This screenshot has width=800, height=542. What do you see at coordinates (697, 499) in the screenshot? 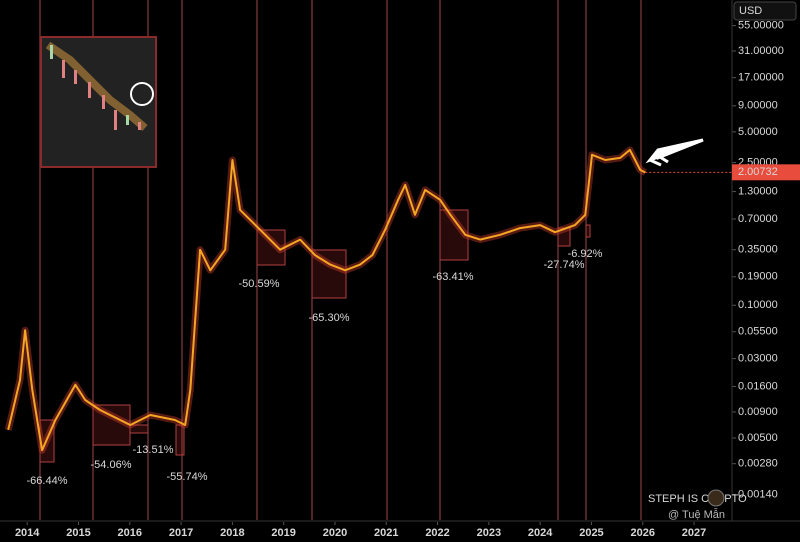
I see `watermark-small: STEPH IS CRYPTO` at bounding box center [697, 499].